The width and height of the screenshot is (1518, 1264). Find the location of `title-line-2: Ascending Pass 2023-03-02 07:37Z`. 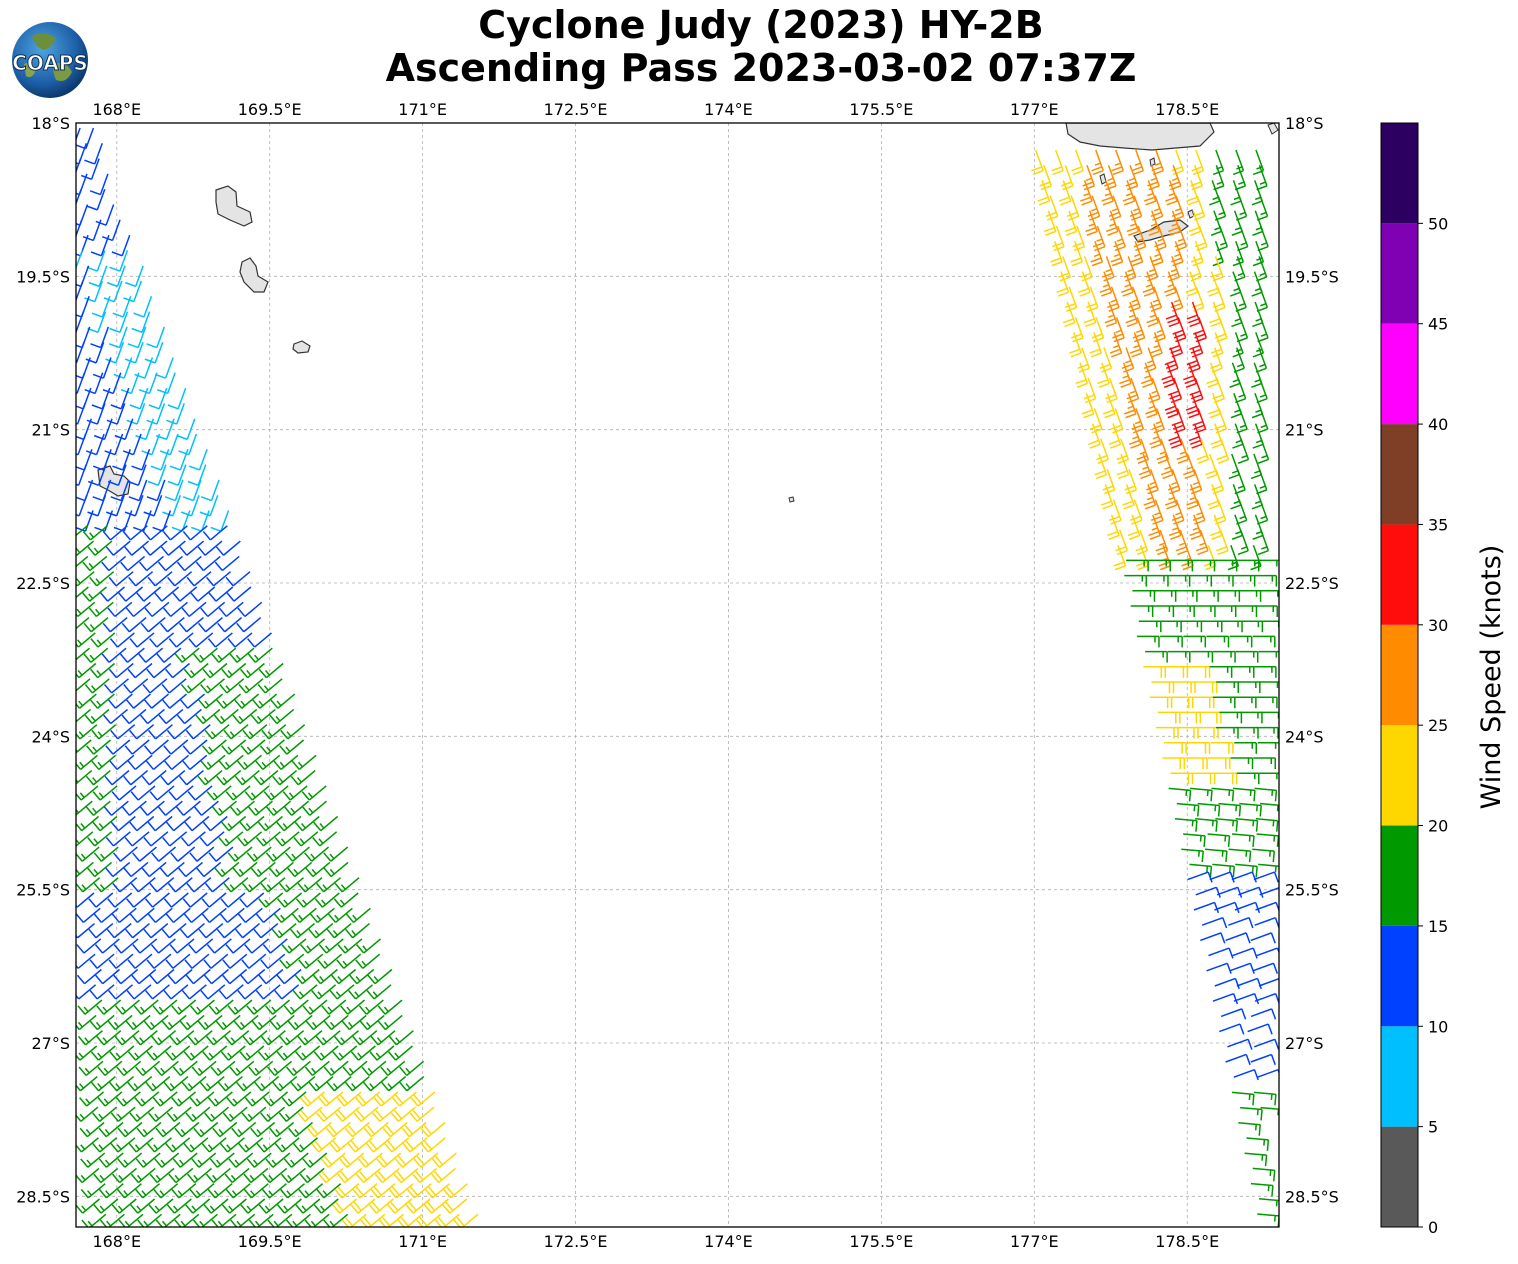

title-line-2: Ascending Pass 2023-03-02 07:37Z is located at coordinates (761, 68).